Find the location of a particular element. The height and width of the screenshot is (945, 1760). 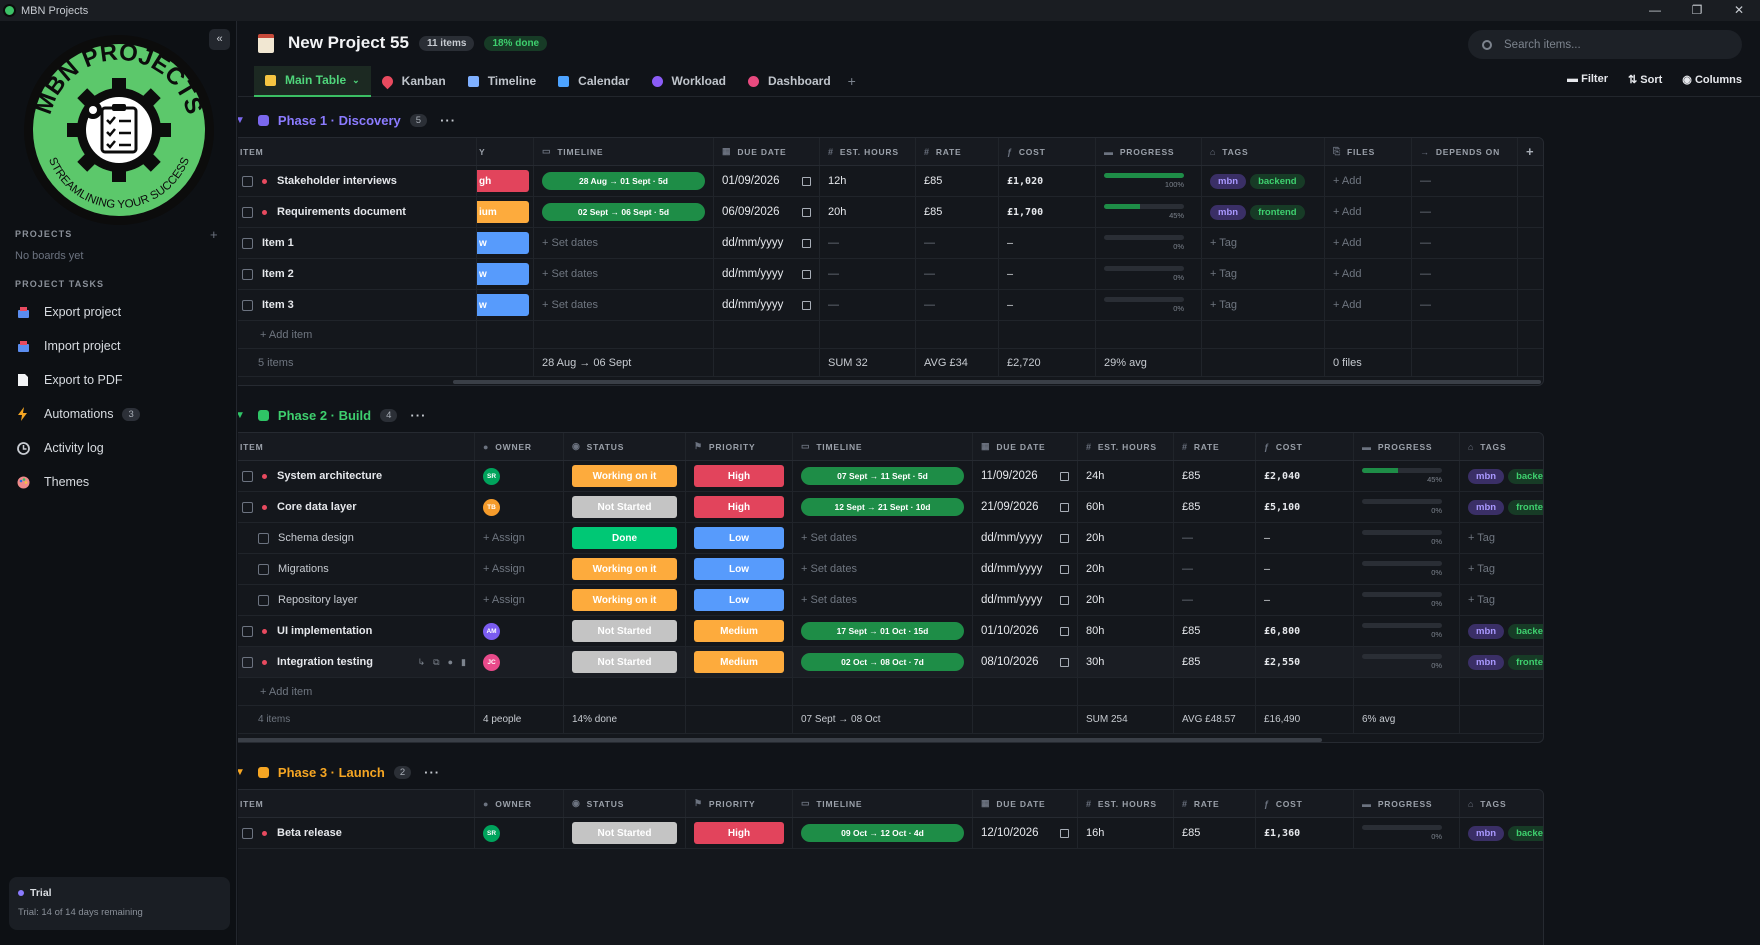

group-header-phase2: ▼ Phase 2 · Build 4 ··· is located at coordinates (332, 415).